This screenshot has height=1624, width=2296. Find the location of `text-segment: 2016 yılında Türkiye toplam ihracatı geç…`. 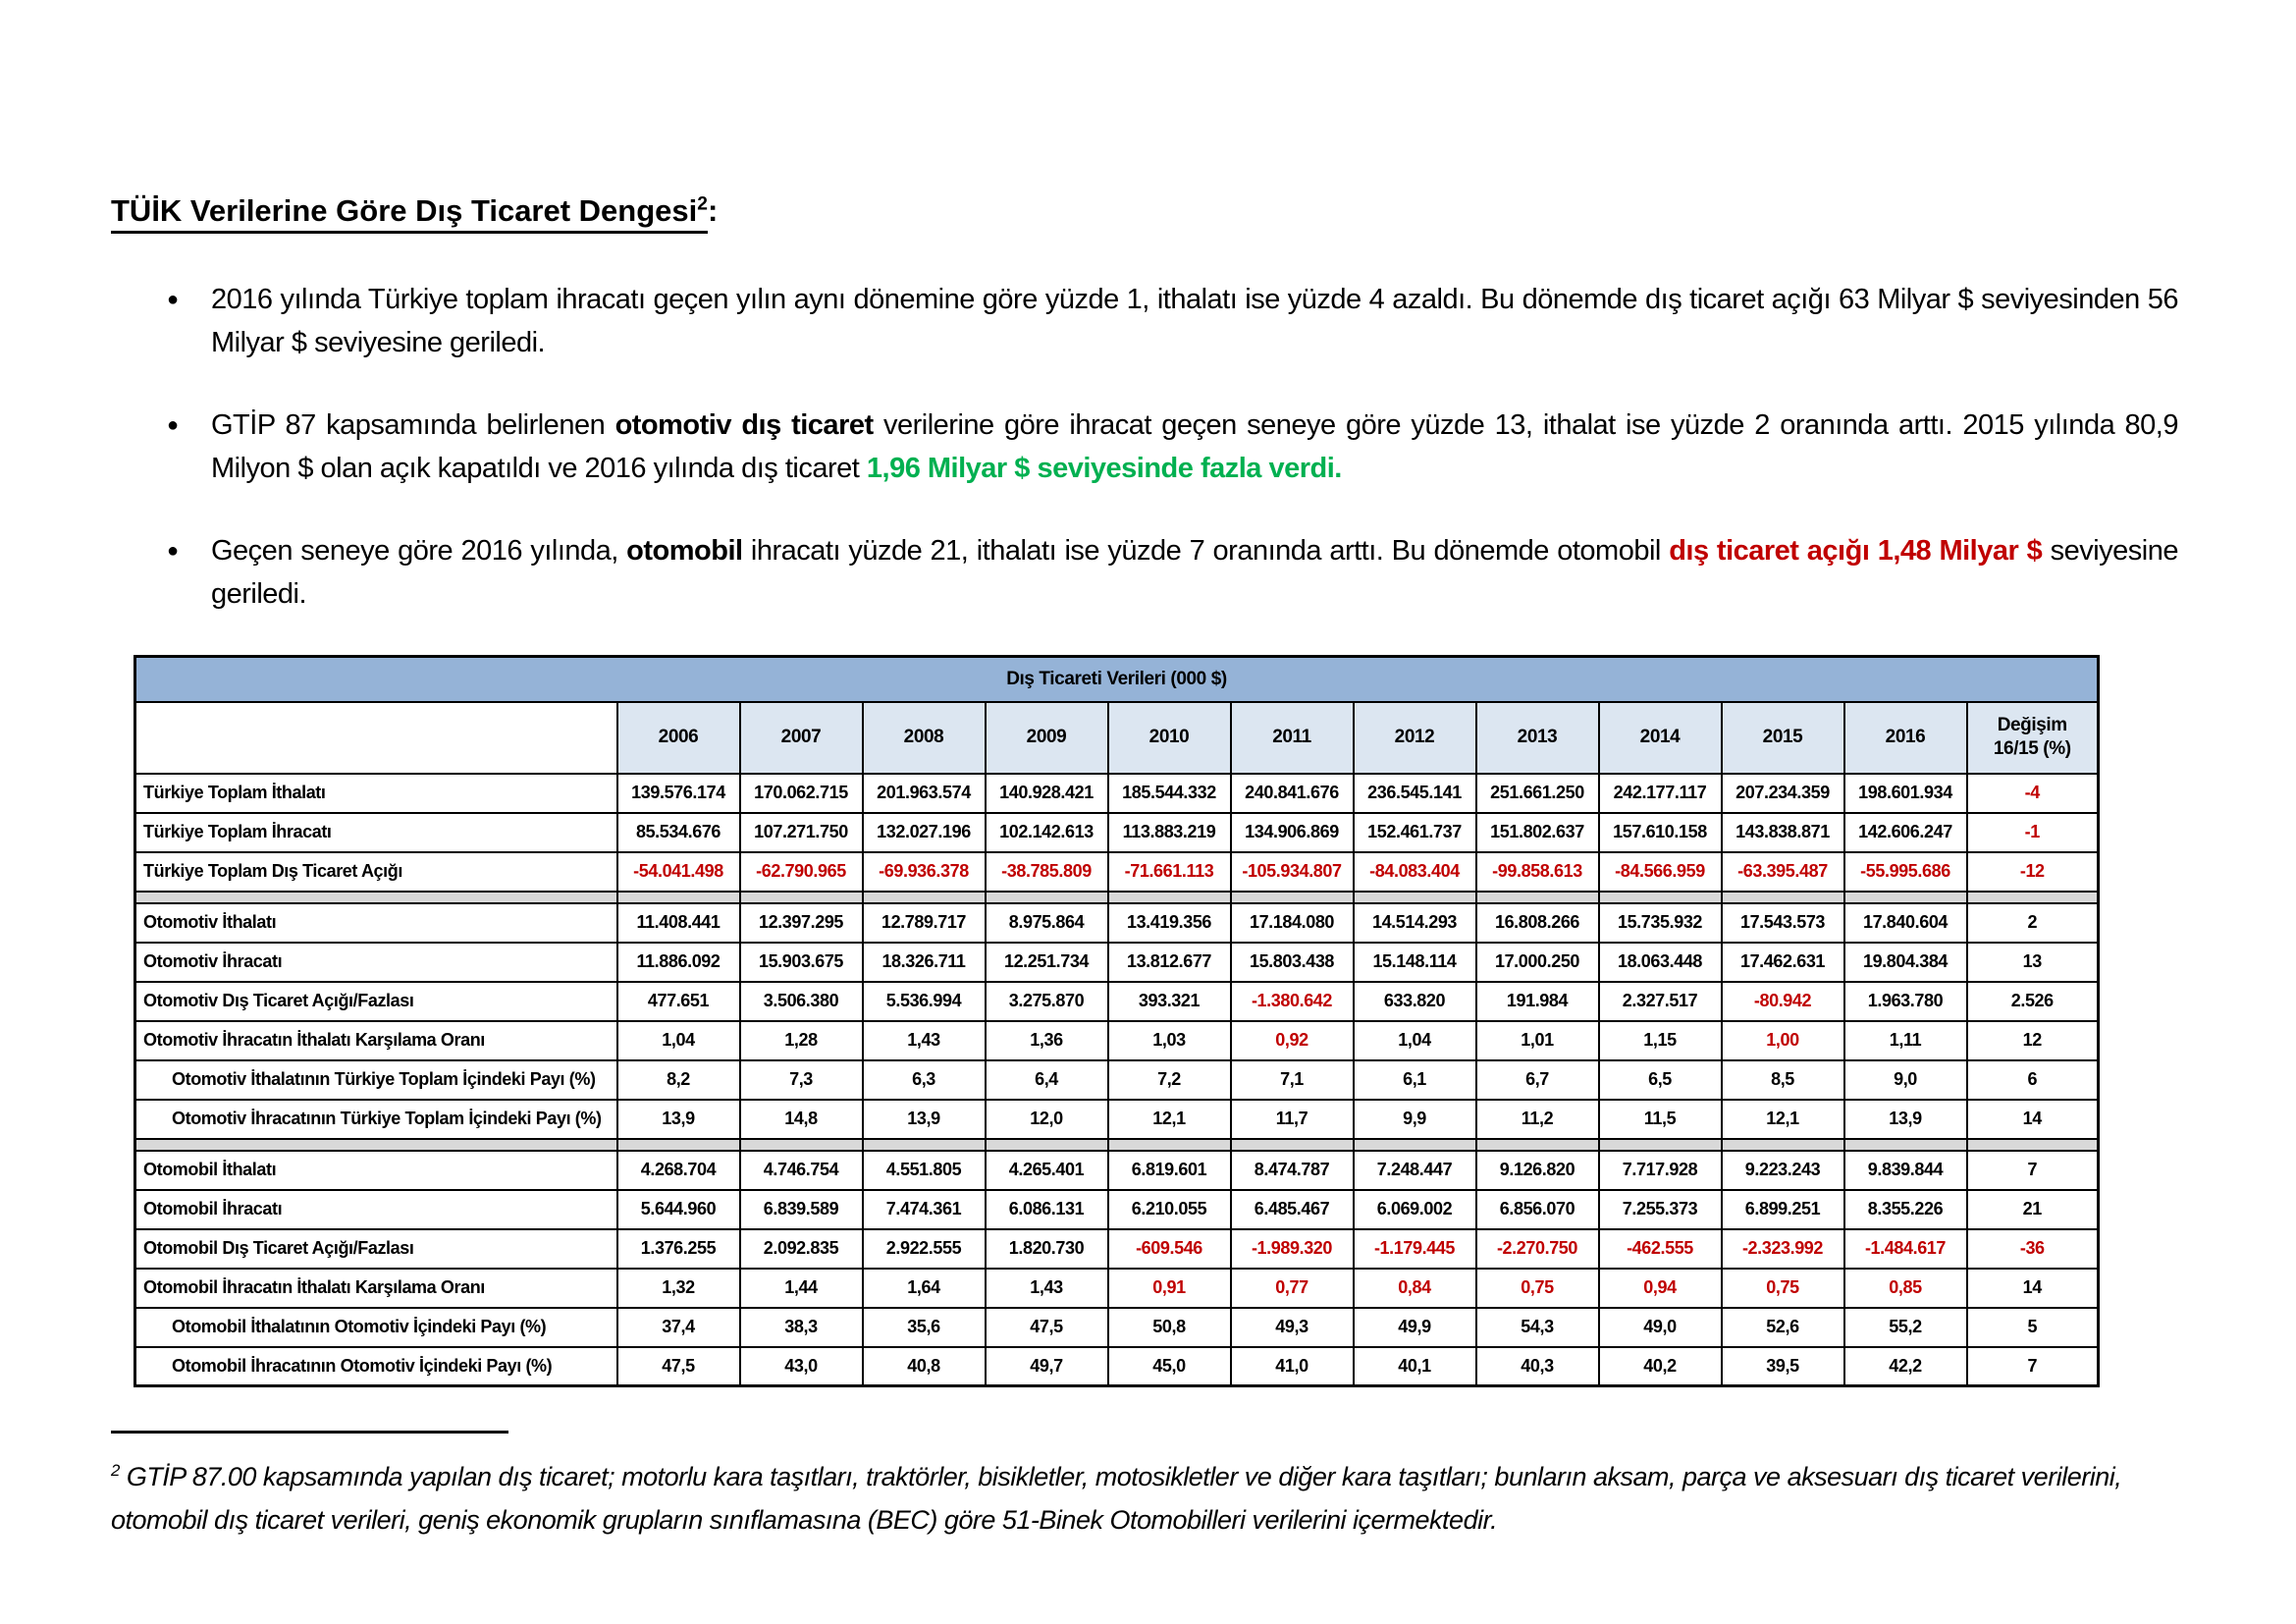

text-segment: 2016 yılında Türkiye toplam ihracatı geç… is located at coordinates (1195, 321).